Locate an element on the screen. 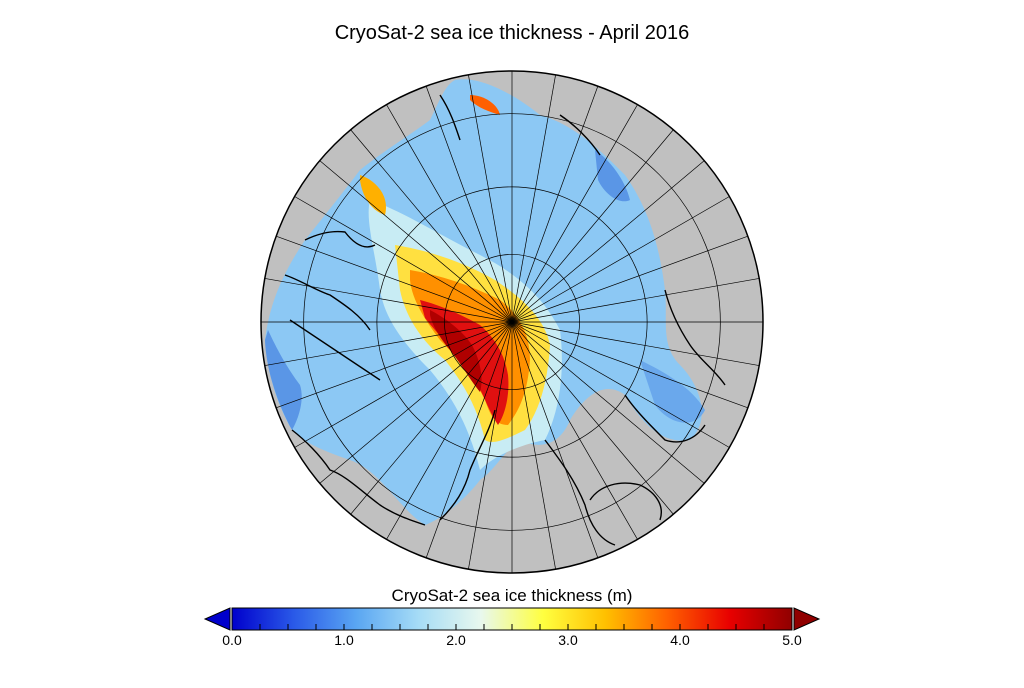 The height and width of the screenshot is (688, 1024). colorbar-tick-label: 3.0 is located at coordinates (568, 640).